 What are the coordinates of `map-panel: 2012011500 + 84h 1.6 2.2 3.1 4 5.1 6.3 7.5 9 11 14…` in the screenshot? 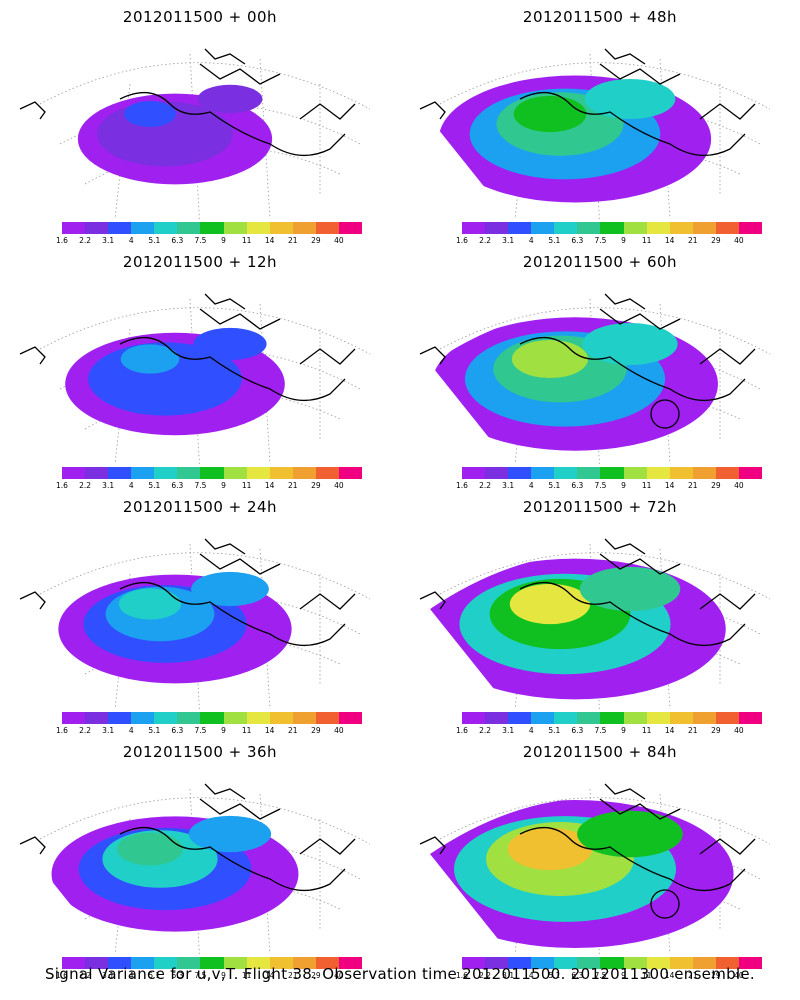 It's located at (600, 857).